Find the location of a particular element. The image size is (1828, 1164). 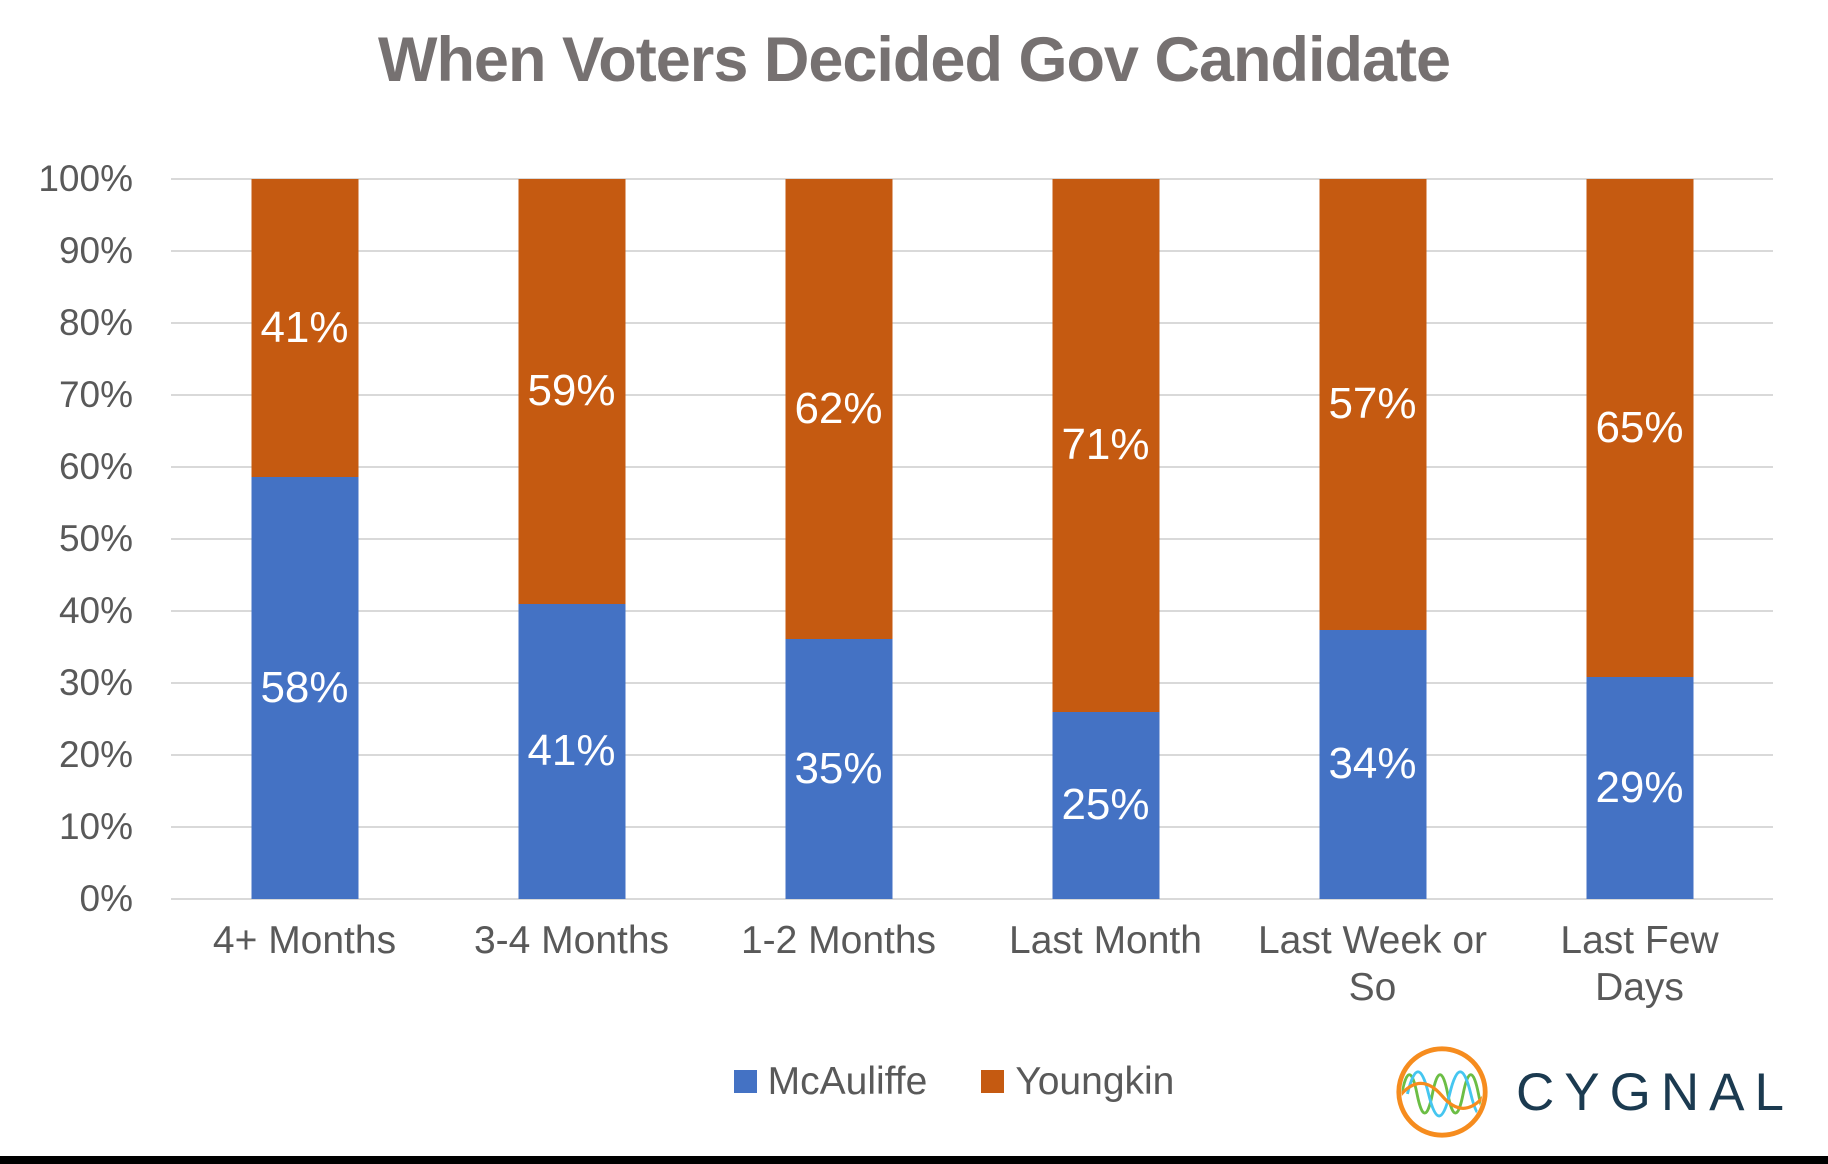

bottom-border is located at coordinates (914, 1160).